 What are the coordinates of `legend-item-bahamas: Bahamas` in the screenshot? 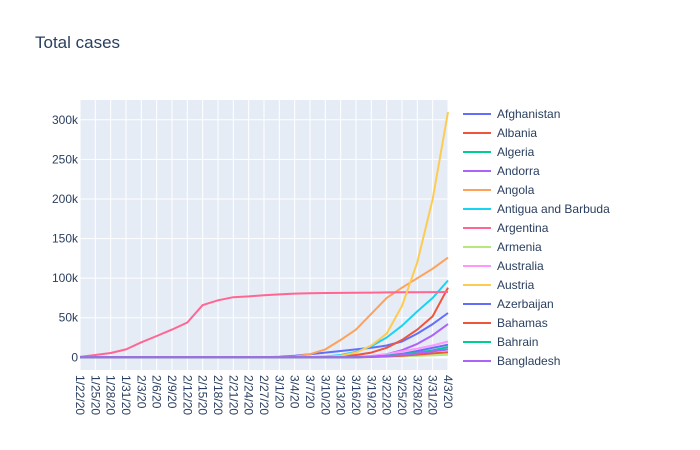 It's located at (505, 323).